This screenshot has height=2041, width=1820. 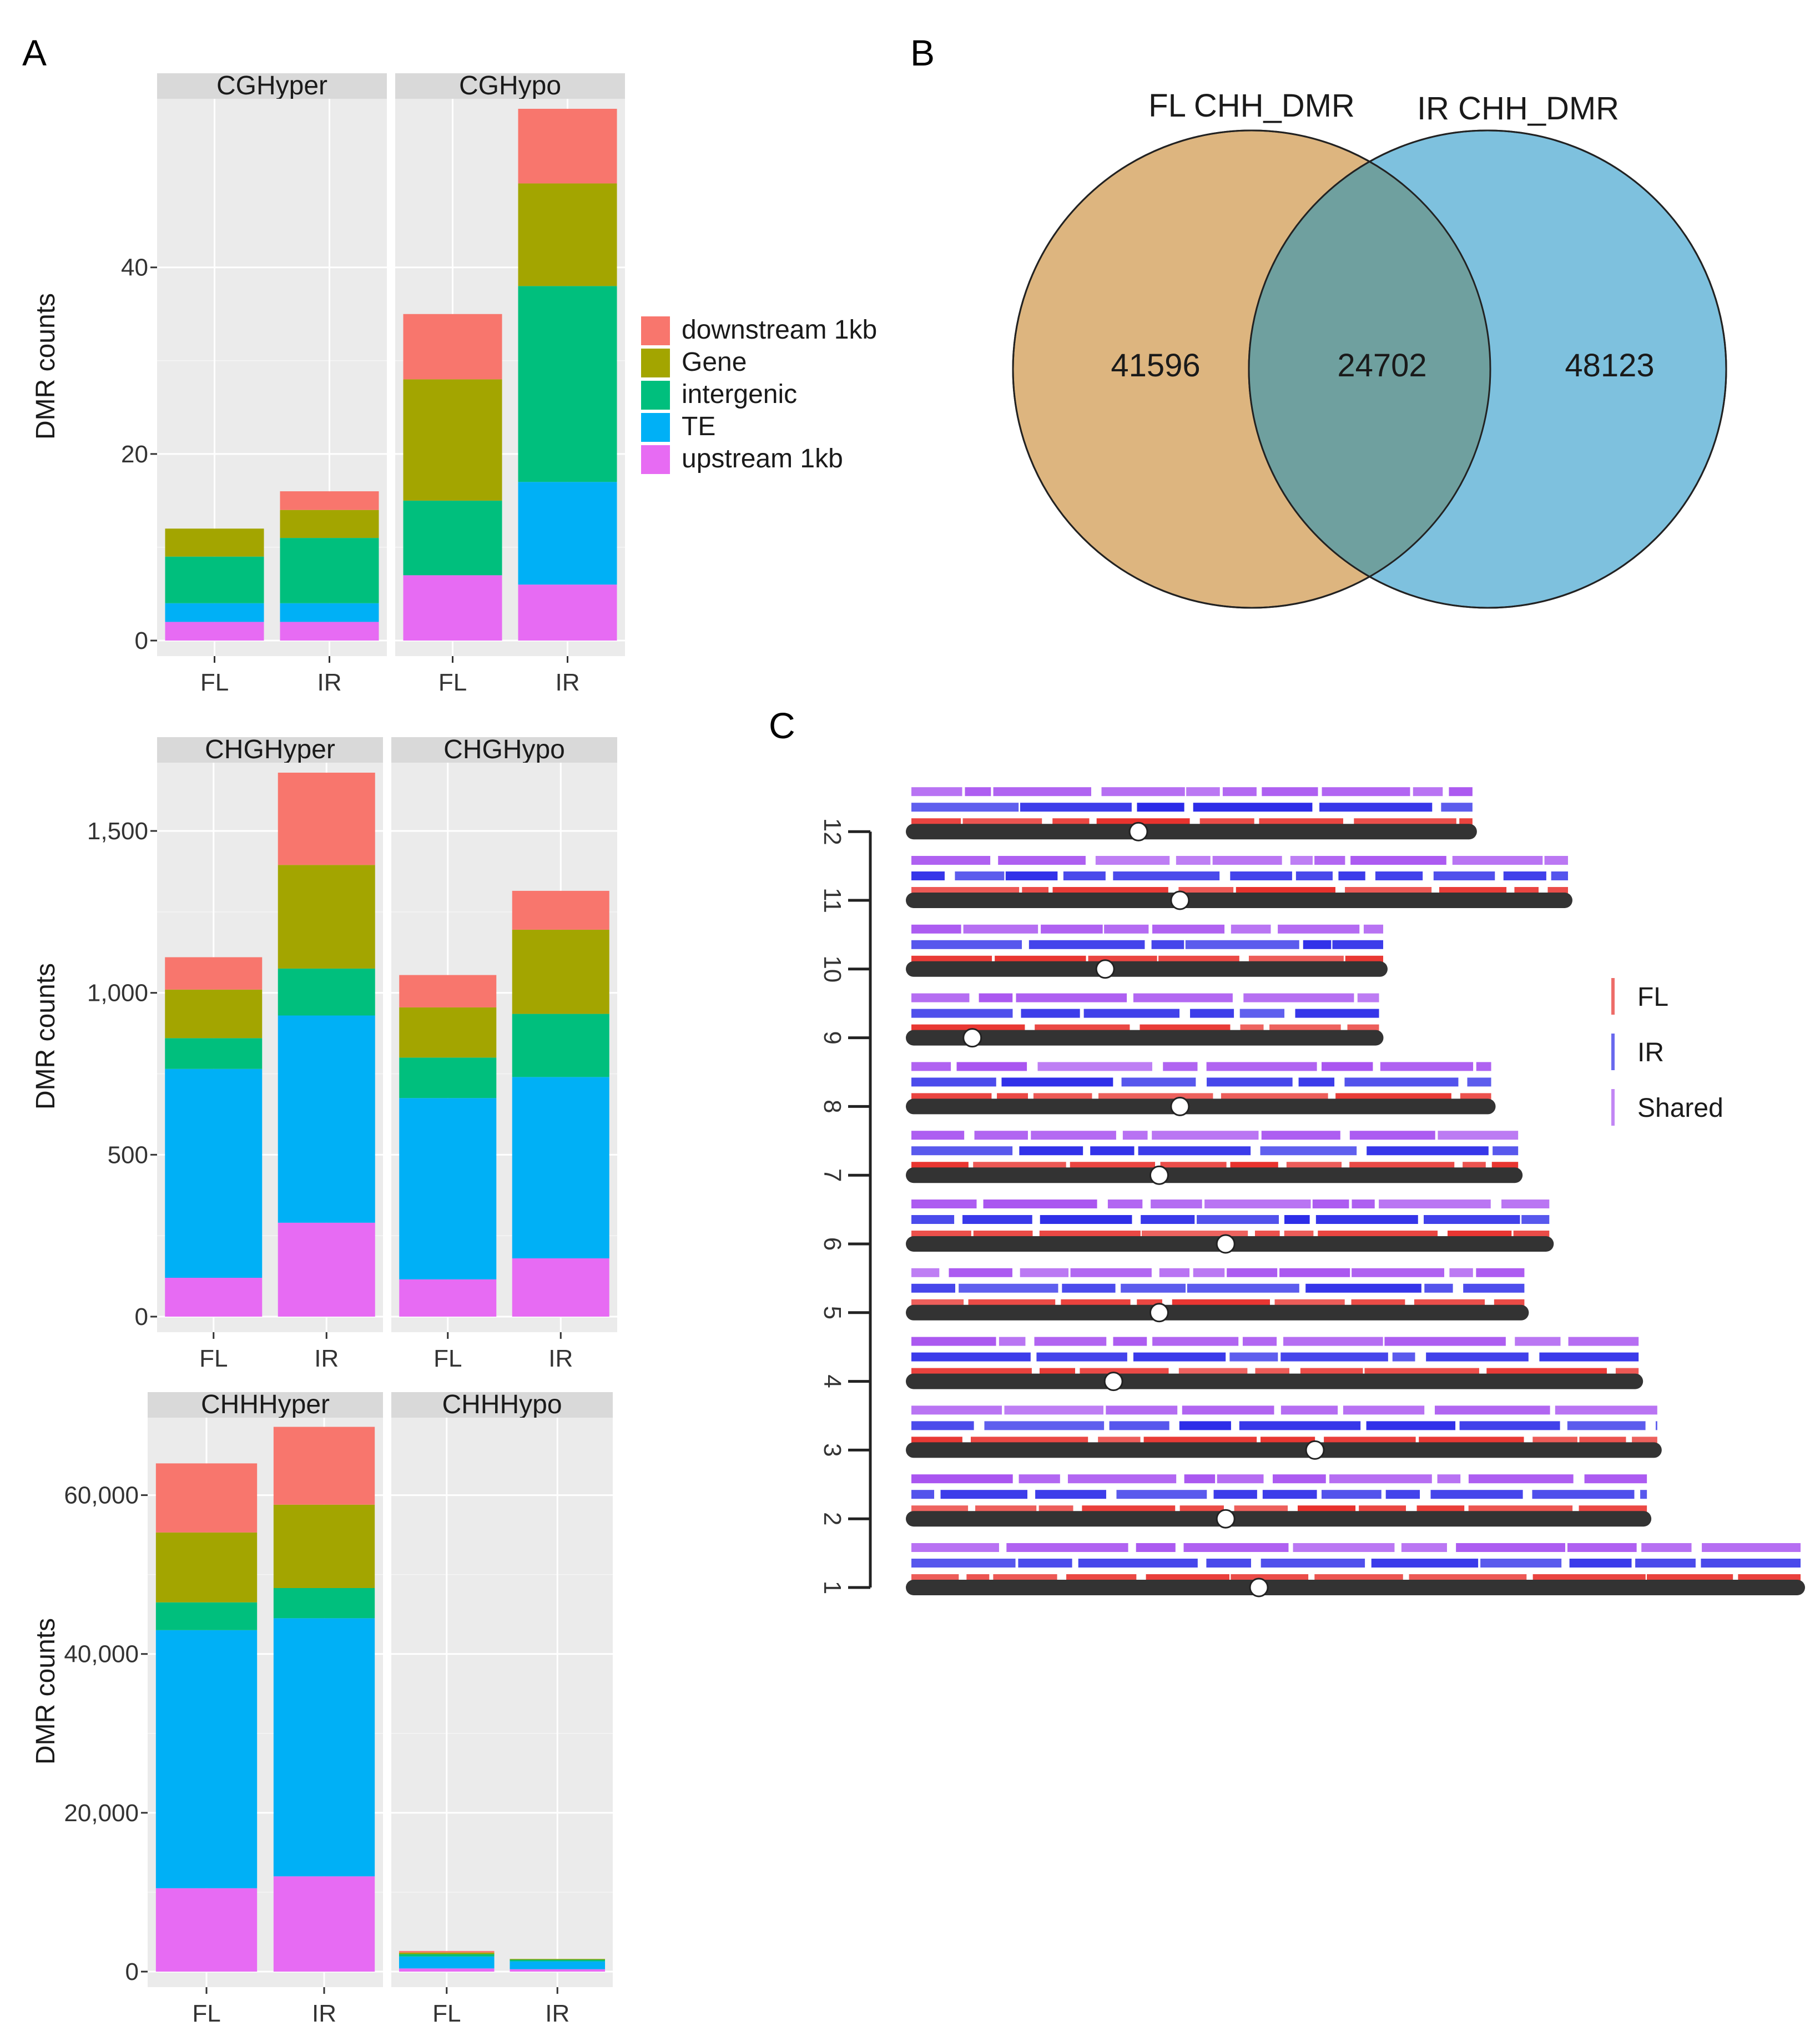 I want to click on chromosome-label-7: 7, so click(x=832, y=1175).